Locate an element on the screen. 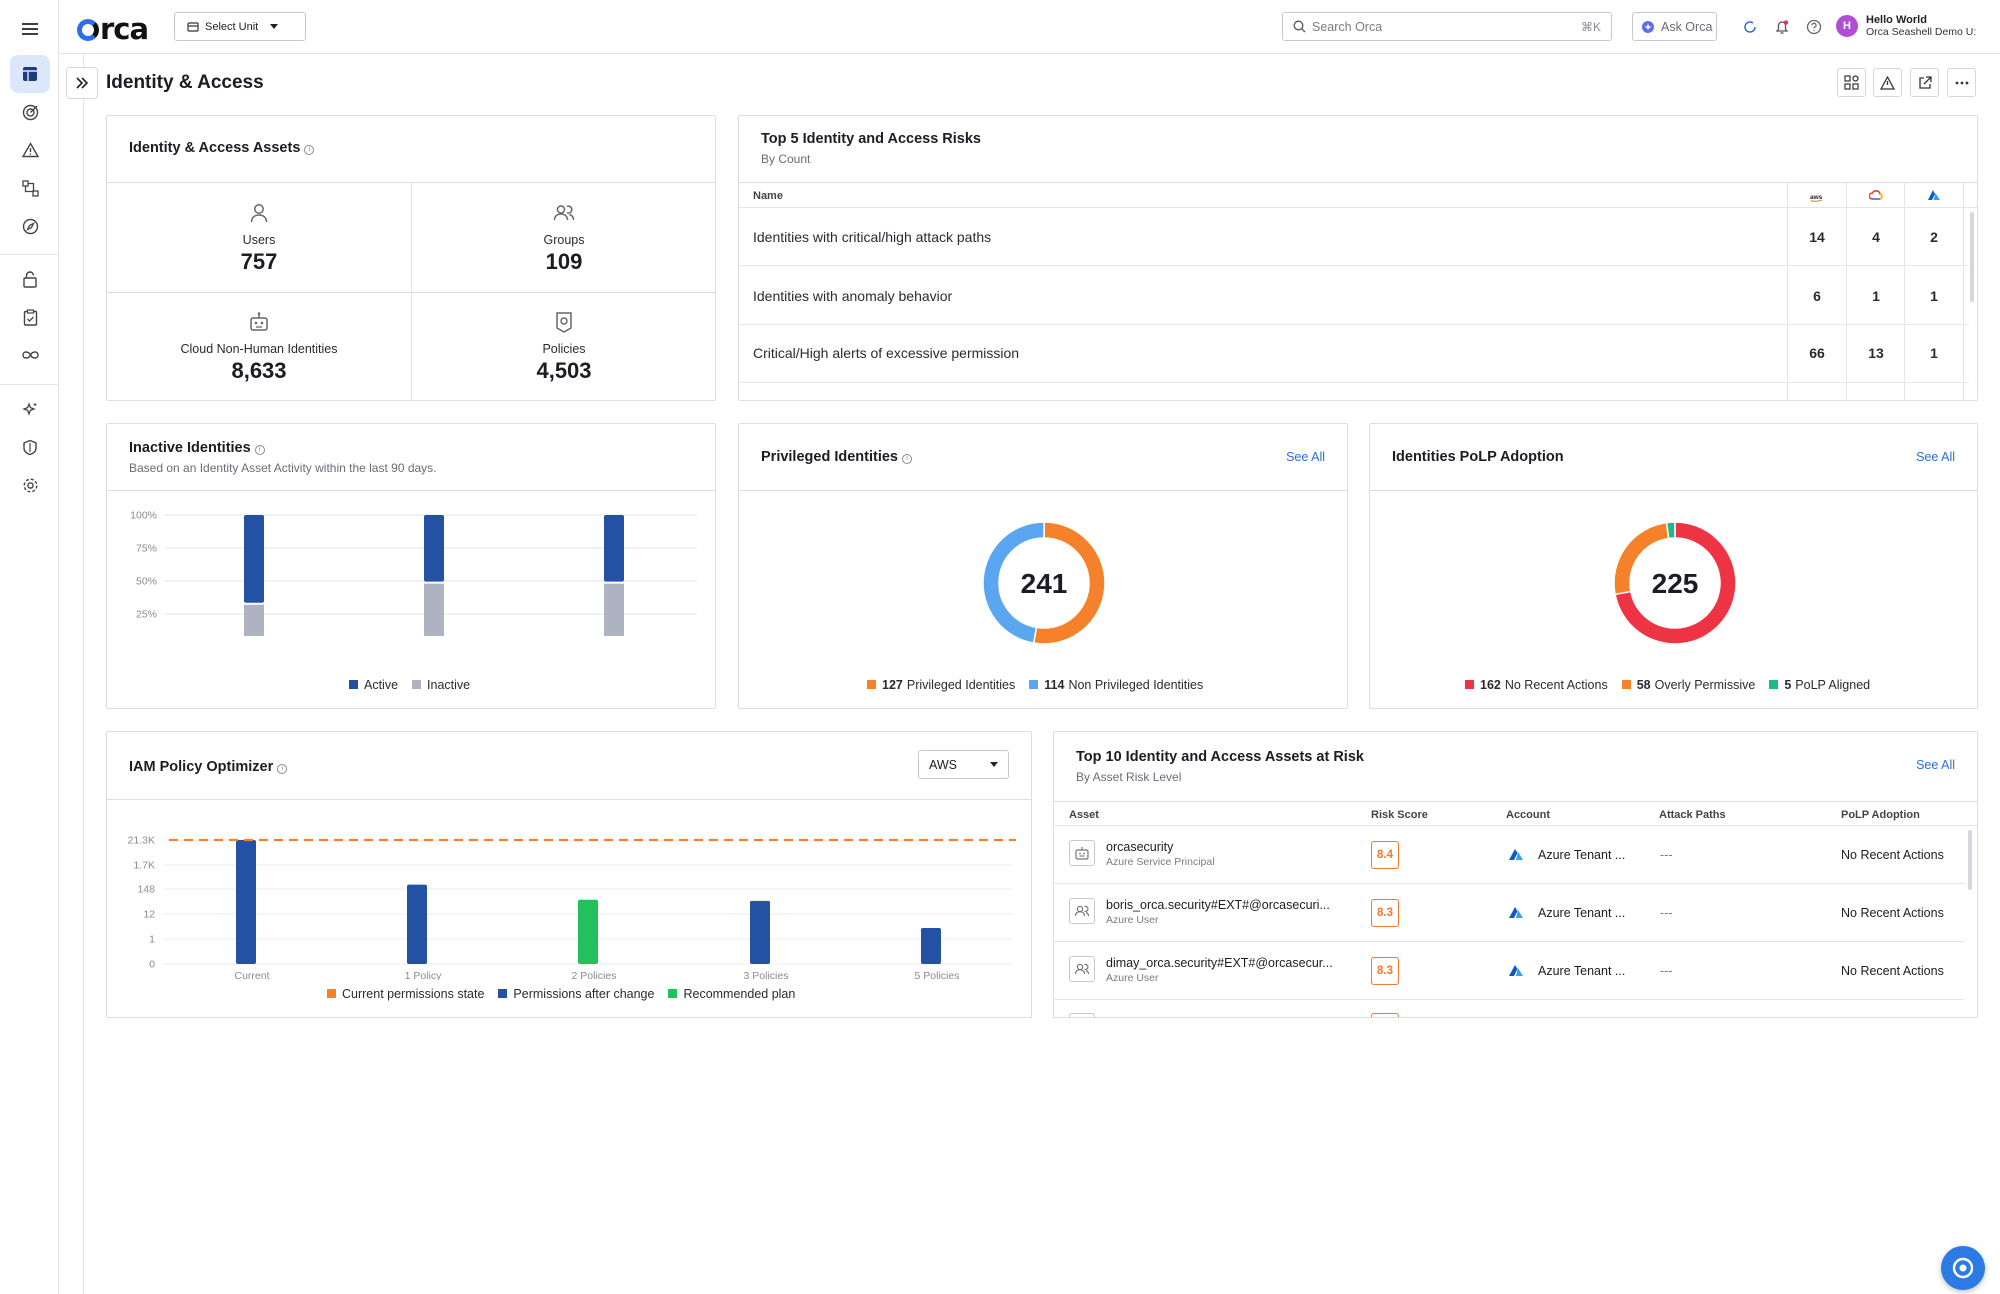 This screenshot has width=2000, height=1294. select-unit-button: Select Unit is located at coordinates (240, 26).